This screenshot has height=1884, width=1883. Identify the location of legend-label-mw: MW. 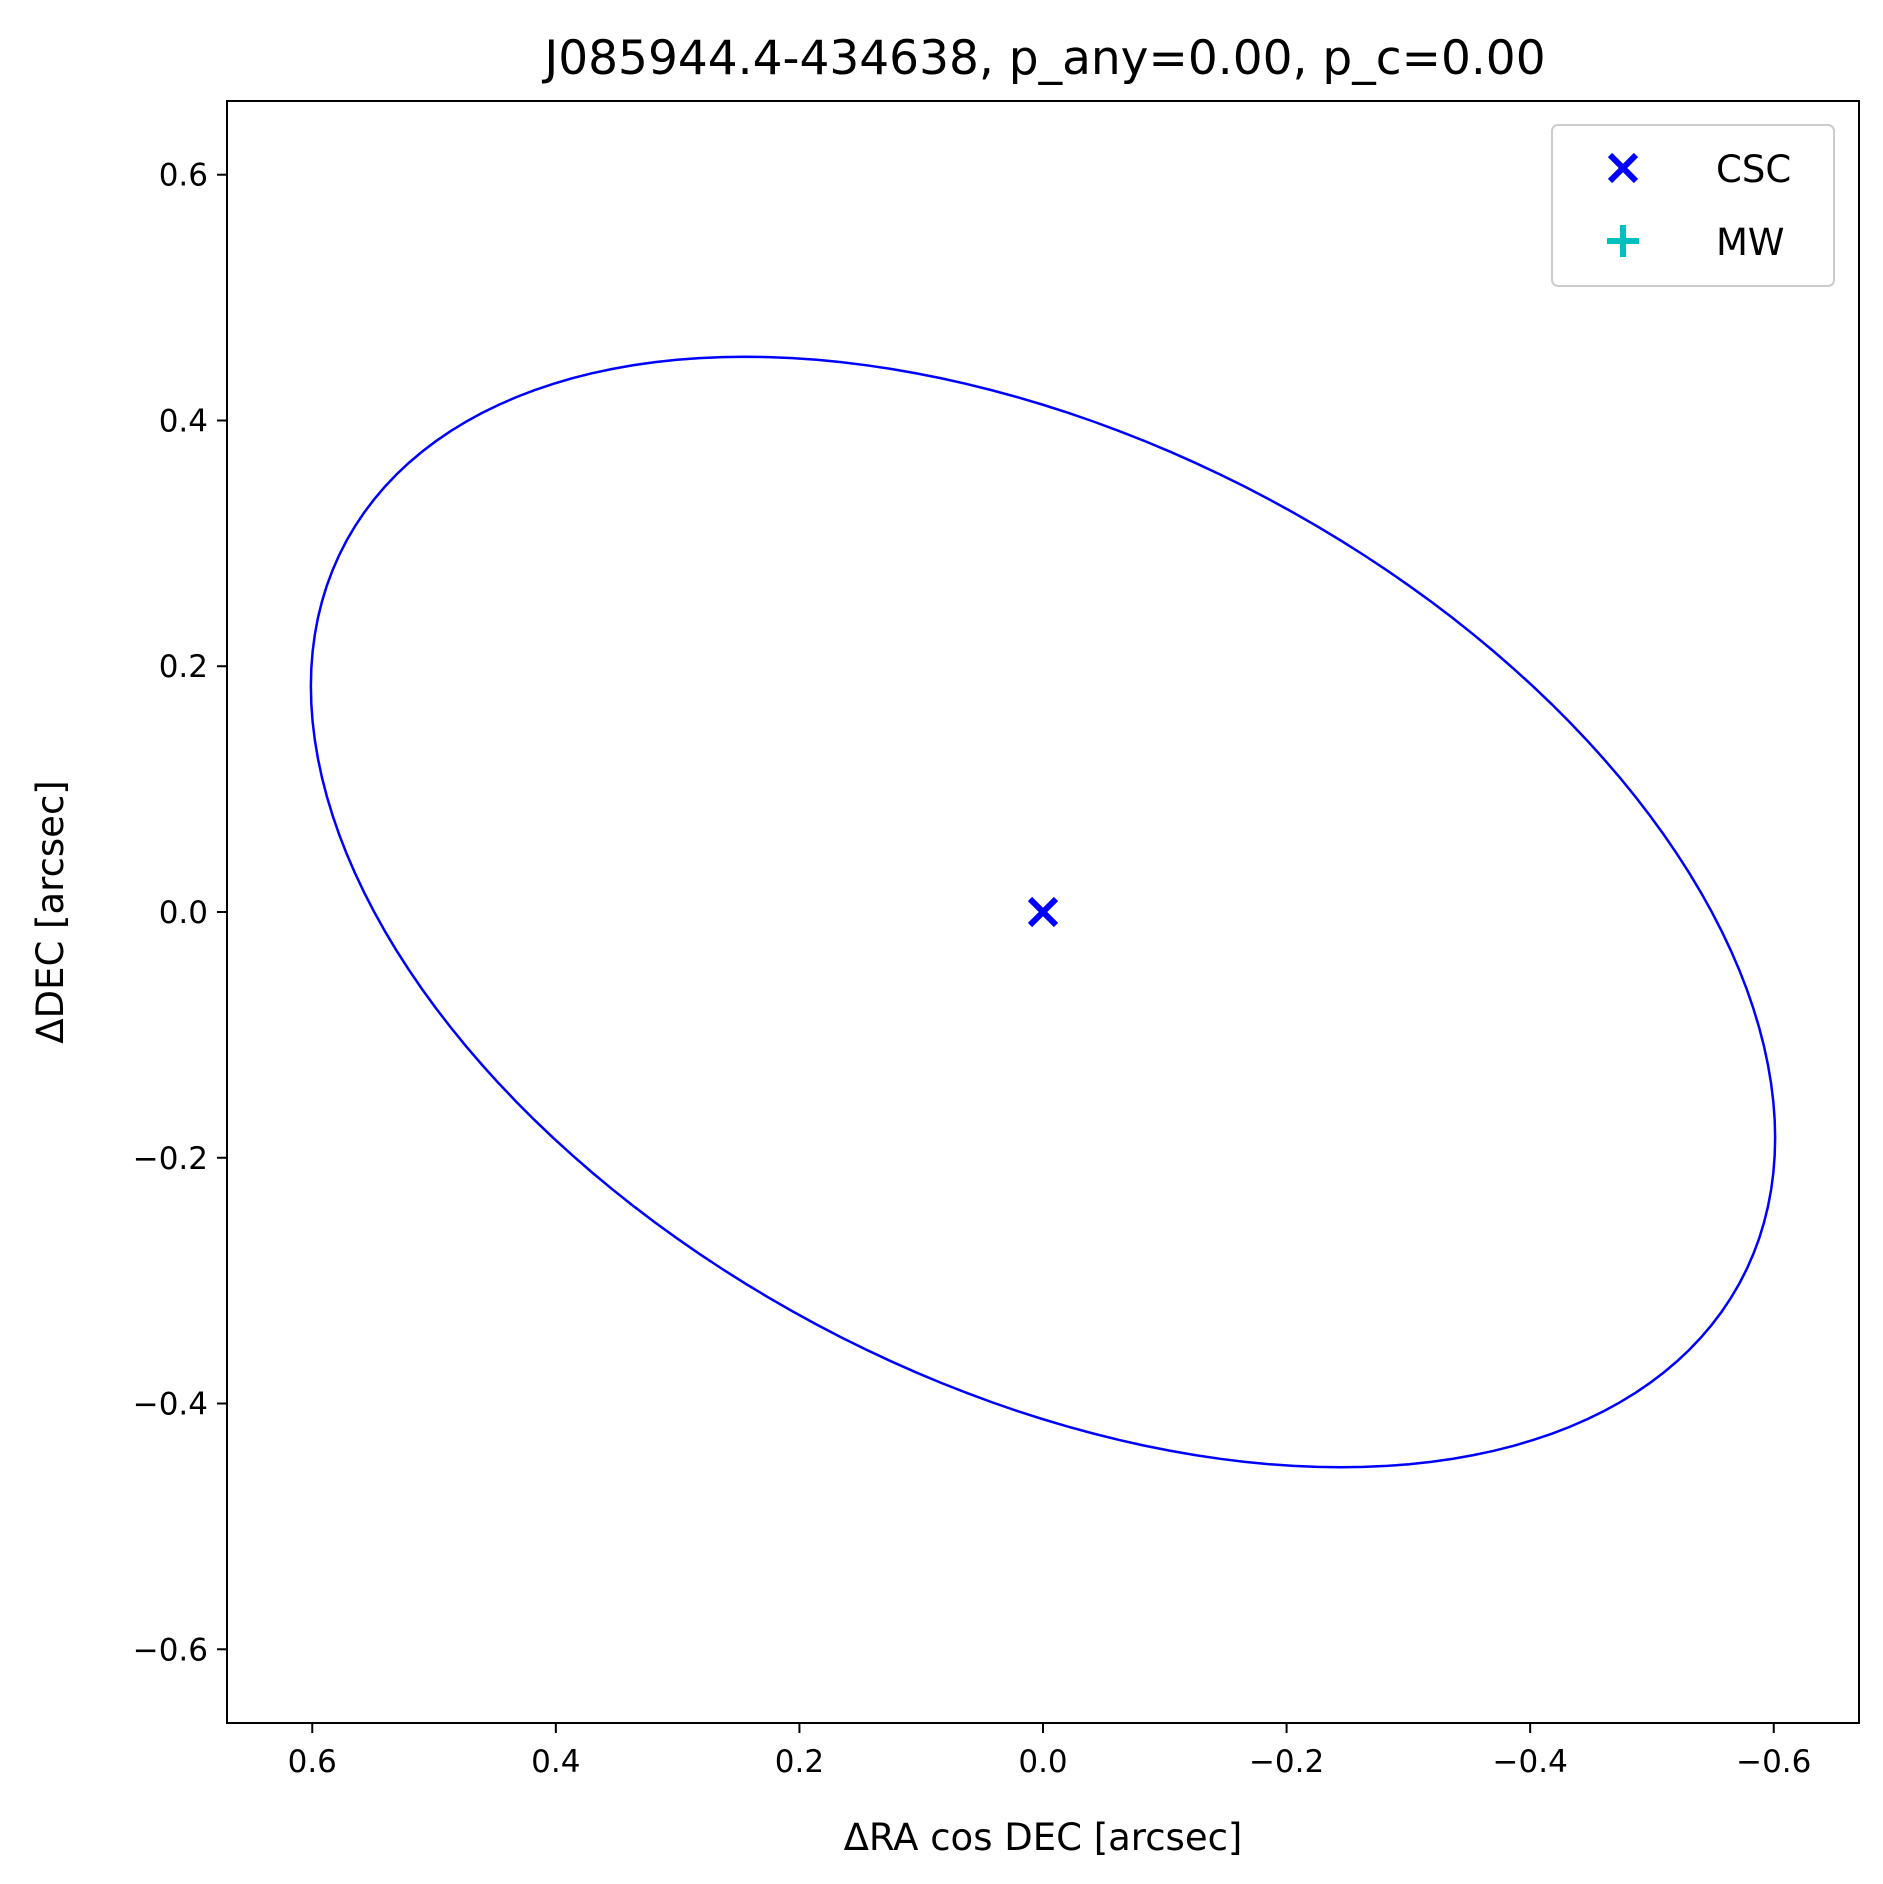
(1750, 242).